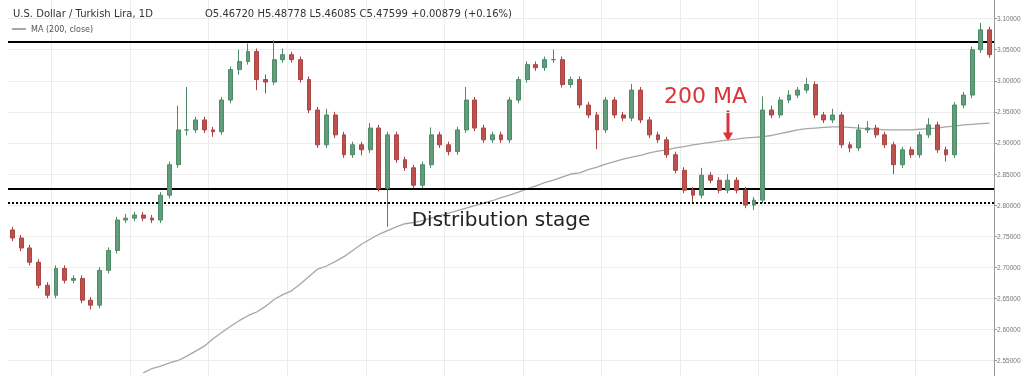 This screenshot has width=1024, height=376. What do you see at coordinates (83, 13) in the screenshot?
I see `text: U.S. Dollar / Turkish Lira, 1D` at bounding box center [83, 13].